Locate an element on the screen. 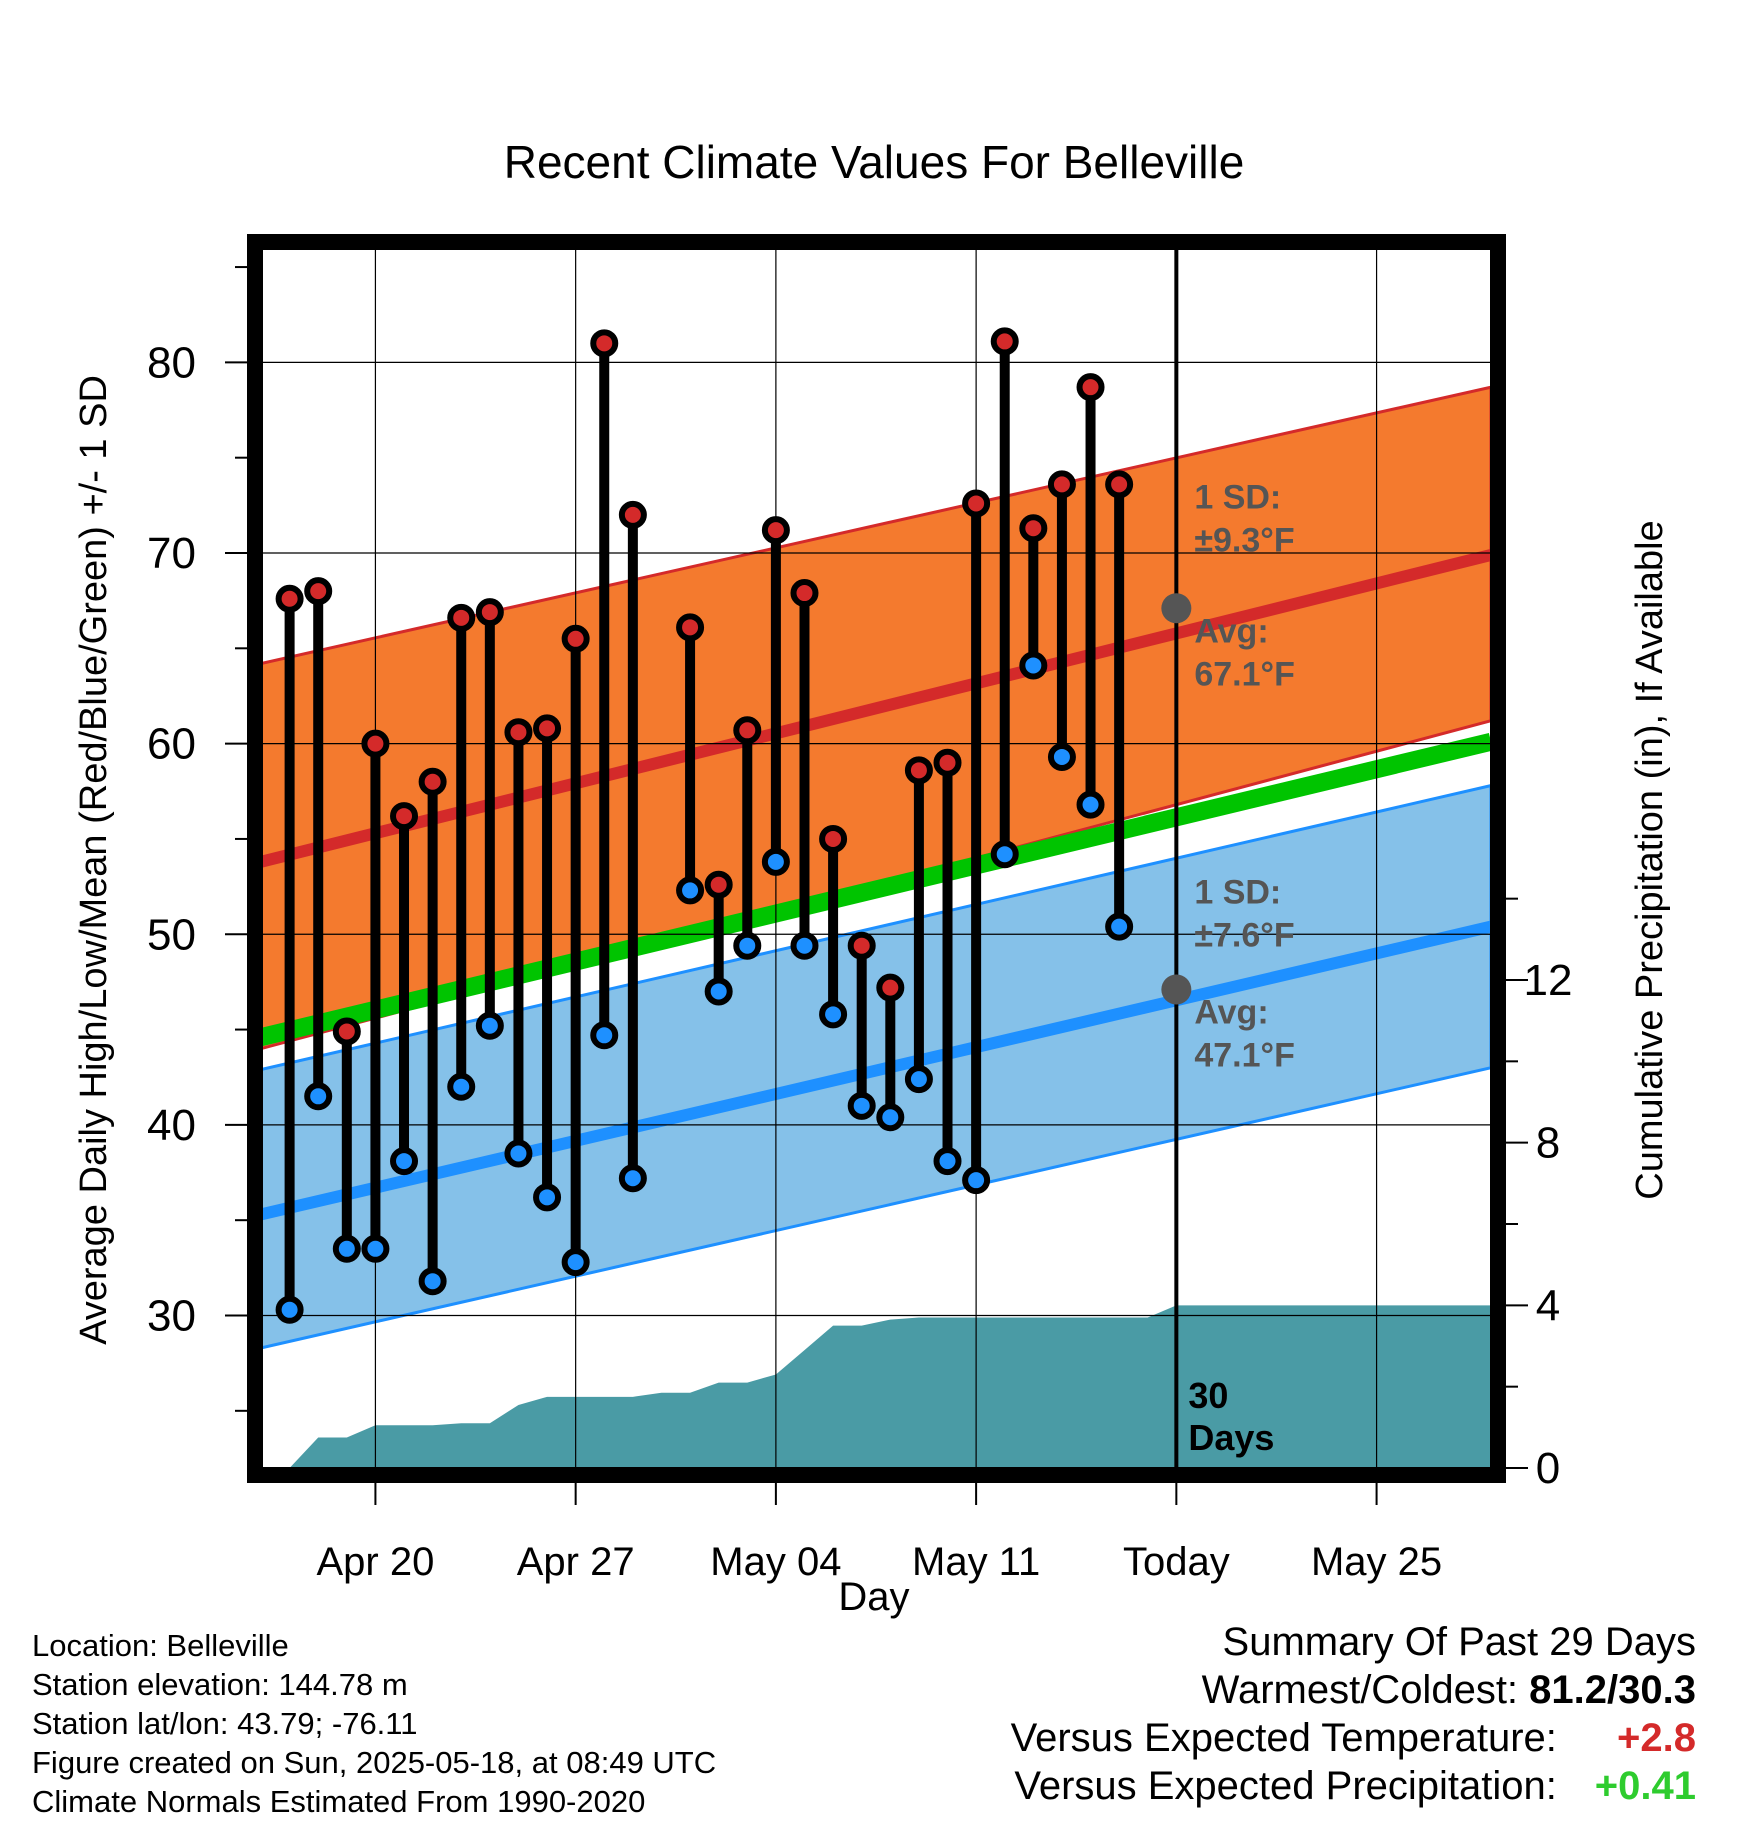 This screenshot has height=1828, width=1748. warm-cold-value: 81.2/30.3 is located at coordinates (1612, 1690).